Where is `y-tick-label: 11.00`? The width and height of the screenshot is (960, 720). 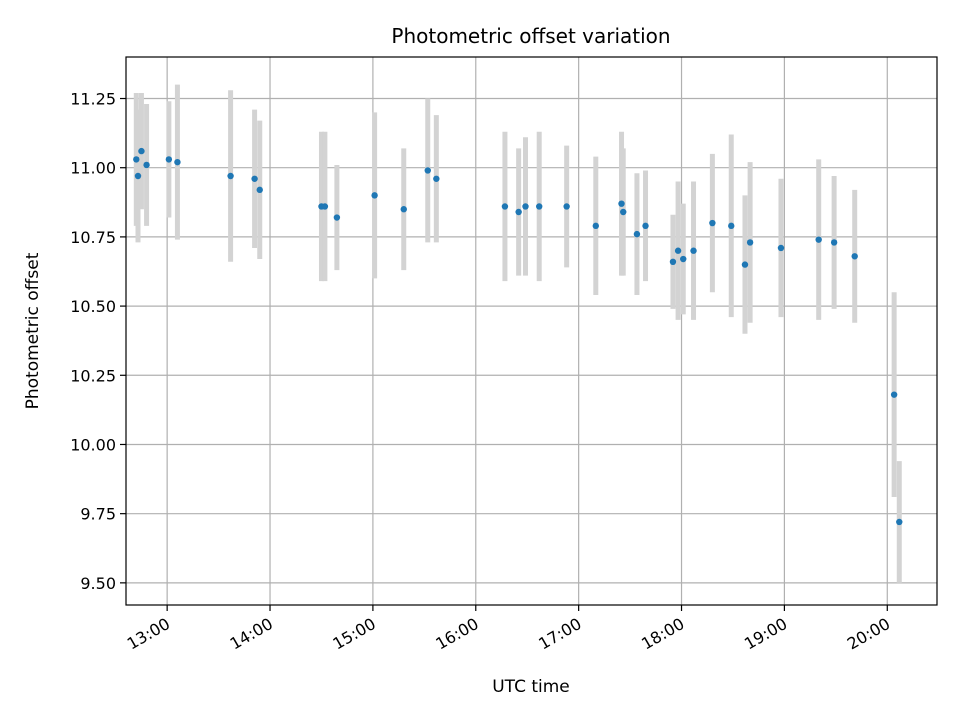 y-tick-label: 11.00 is located at coordinates (93, 168).